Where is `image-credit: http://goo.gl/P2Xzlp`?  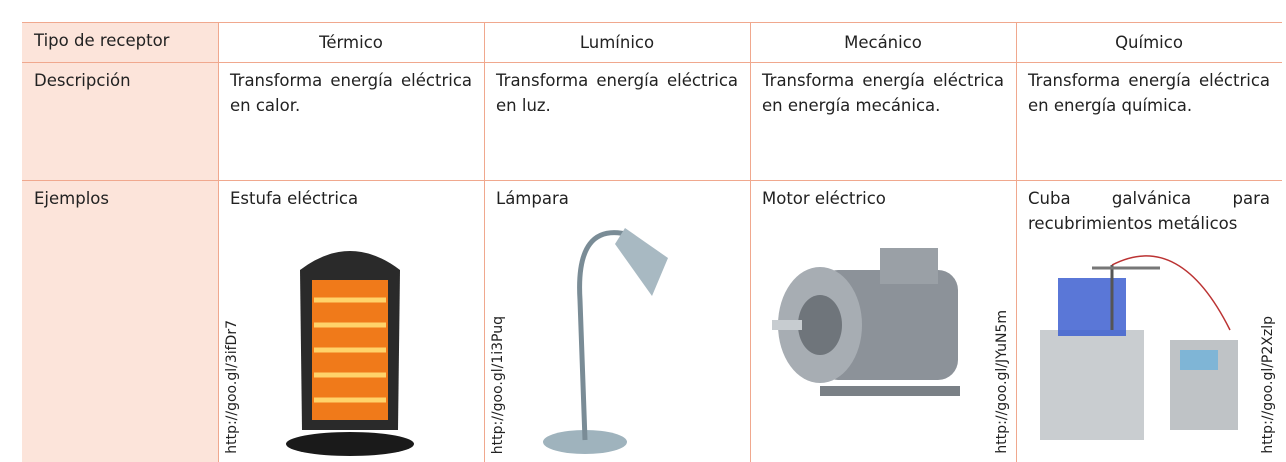
image-credit: http://goo.gl/P2Xzlp is located at coordinates (1268, 385).